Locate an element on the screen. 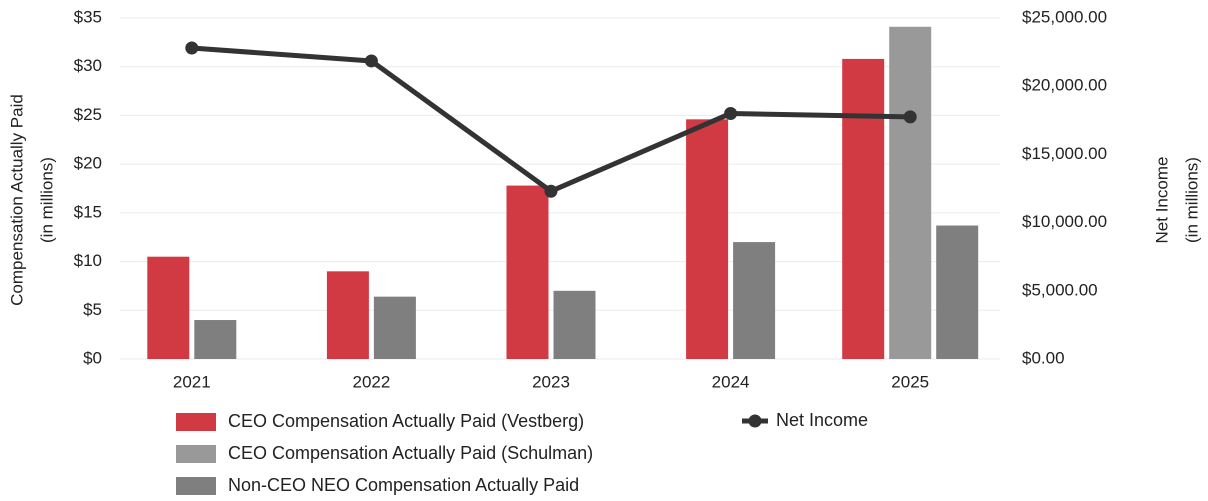  y2-tick-label: $20,000.00 is located at coordinates (1064, 85).